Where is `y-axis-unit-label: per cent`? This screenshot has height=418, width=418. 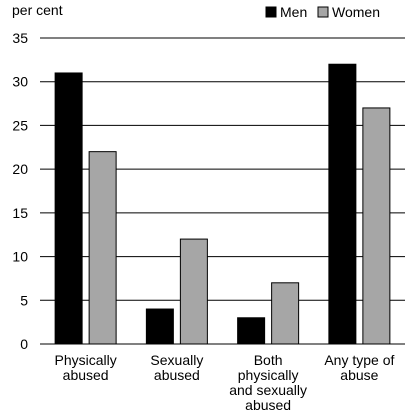
y-axis-unit-label: per cent is located at coordinates (37, 10).